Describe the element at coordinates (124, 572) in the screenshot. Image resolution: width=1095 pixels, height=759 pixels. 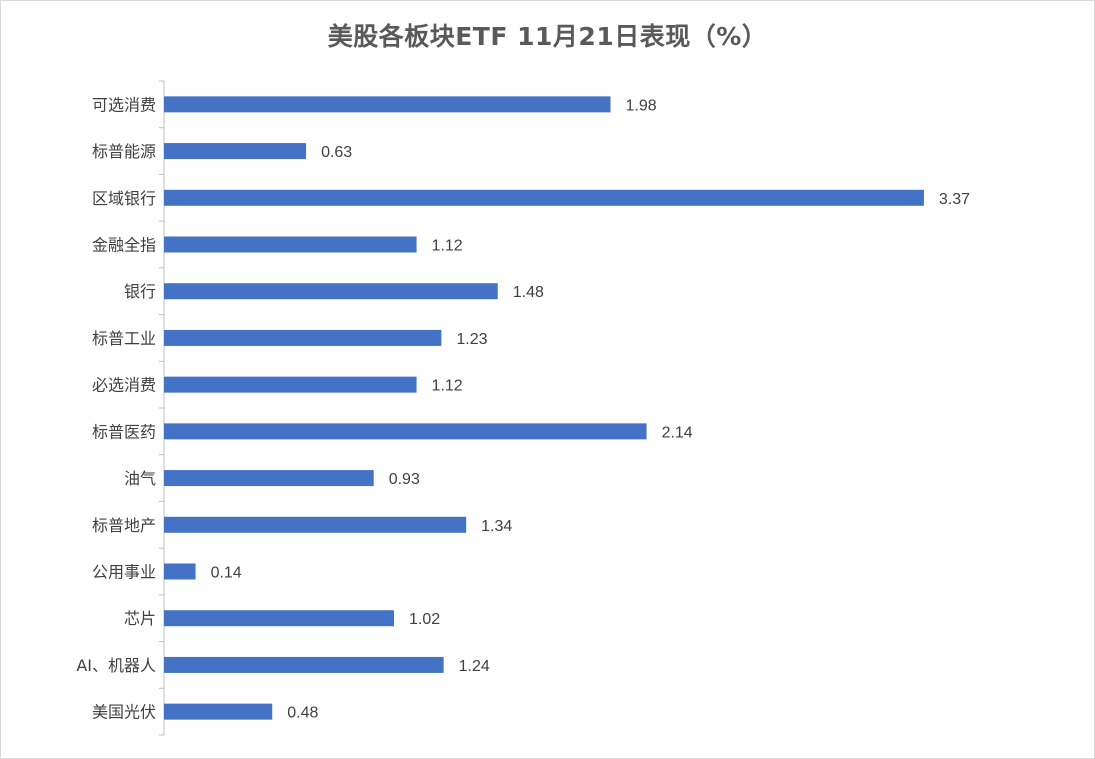
I see `category-label: 公用事业` at that location.